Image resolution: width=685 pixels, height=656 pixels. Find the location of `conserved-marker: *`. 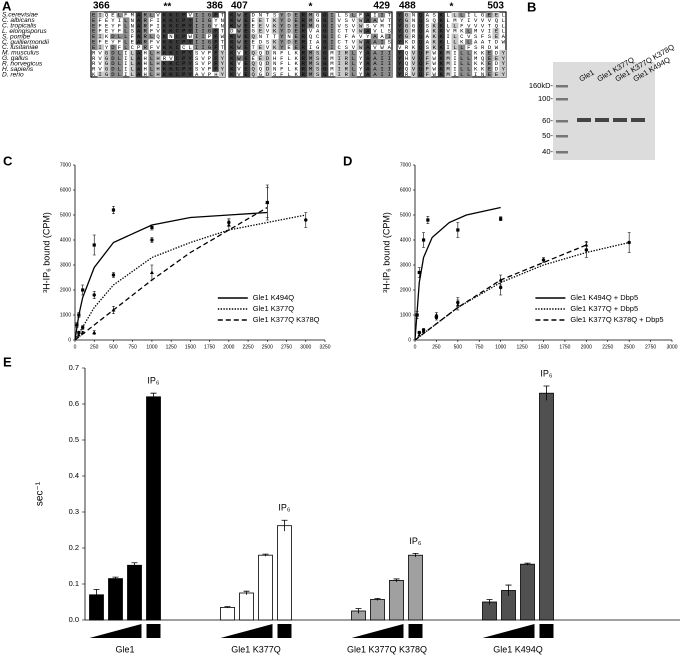

conserved-marker: * is located at coordinates (452, 7).